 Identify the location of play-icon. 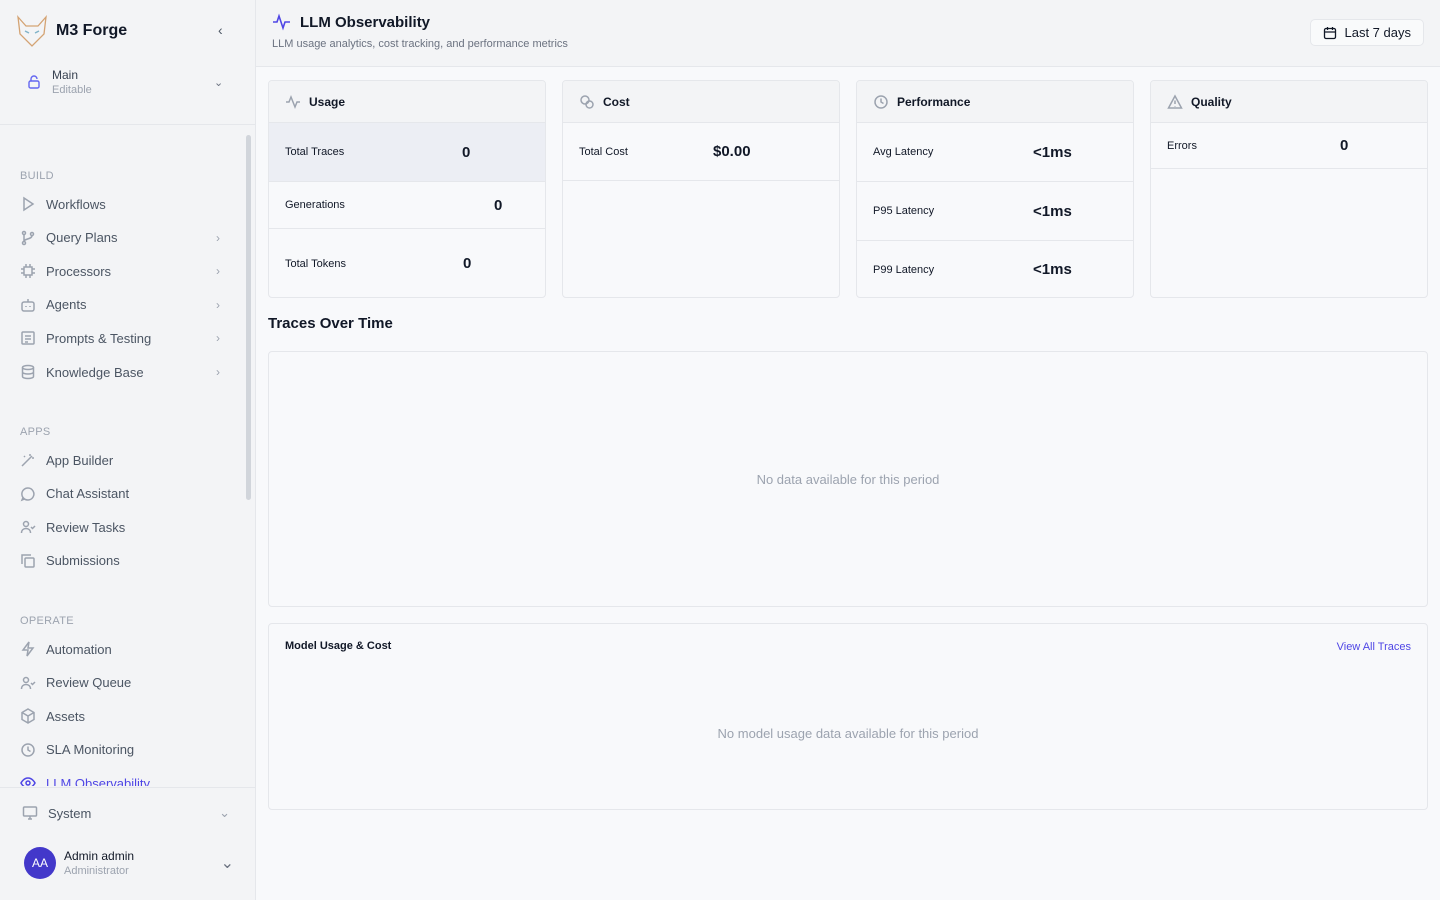
(29, 204).